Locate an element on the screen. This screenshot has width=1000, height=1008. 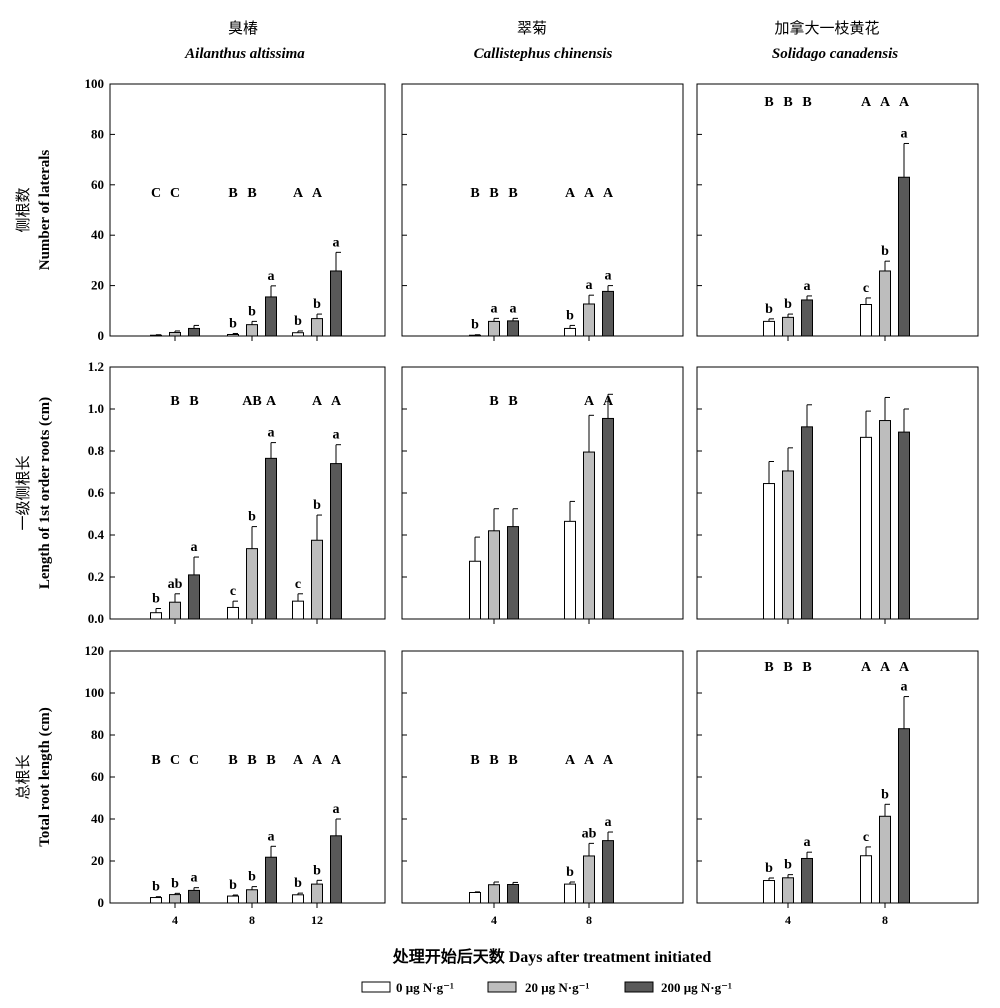
panel-r1c1-ytick-label: 100 is located at coordinates (95, 83).